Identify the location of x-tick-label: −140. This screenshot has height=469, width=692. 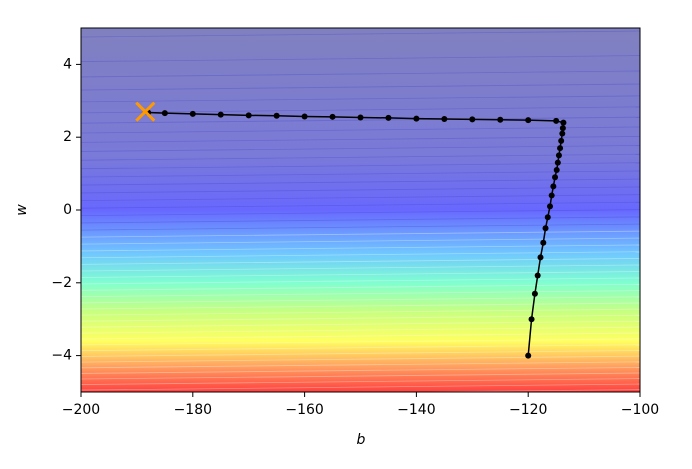
(416, 410).